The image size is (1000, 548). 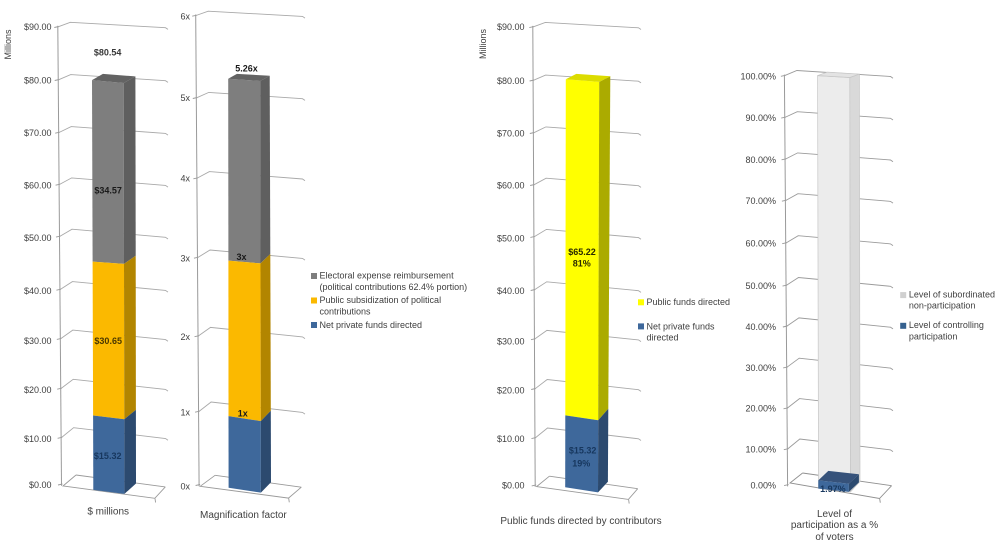 What do you see at coordinates (760, 244) in the screenshot?
I see `svg-text: 60.00%` at bounding box center [760, 244].